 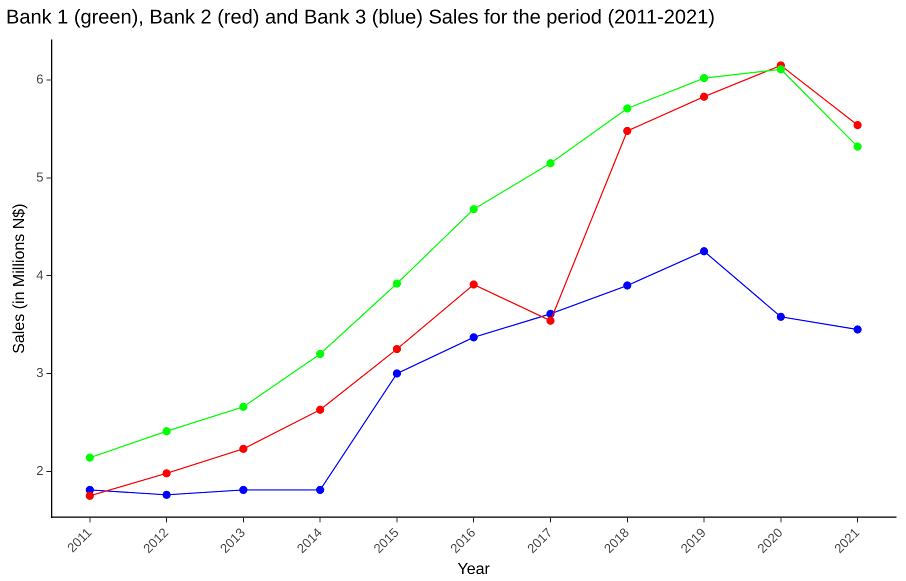 I want to click on x-axis-title: Year, so click(x=474, y=569).